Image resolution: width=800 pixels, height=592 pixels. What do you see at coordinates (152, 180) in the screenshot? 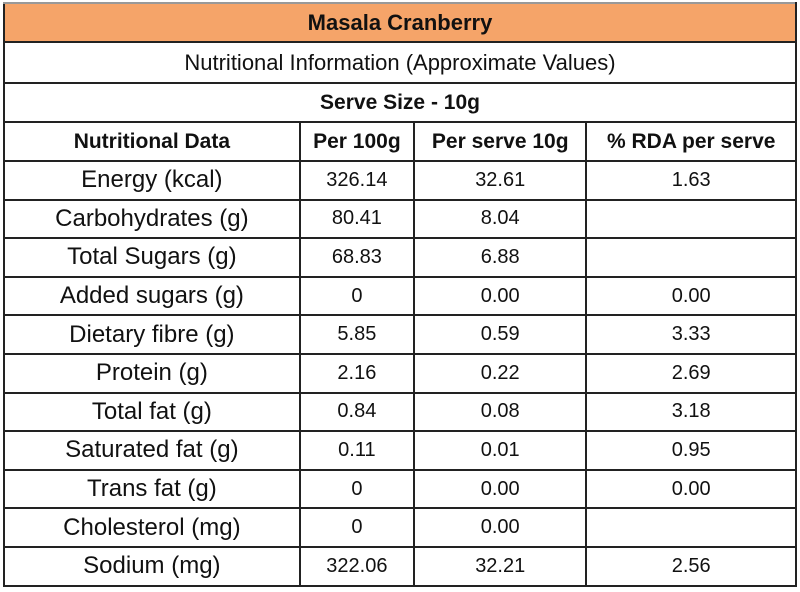
I see `nutrient-label: Energy (kcal)` at bounding box center [152, 180].